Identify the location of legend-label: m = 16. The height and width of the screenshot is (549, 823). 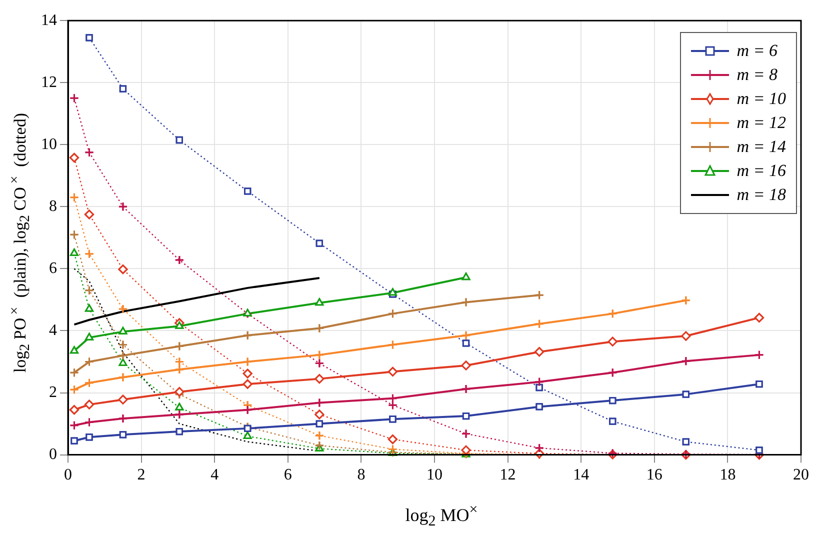
(761, 171).